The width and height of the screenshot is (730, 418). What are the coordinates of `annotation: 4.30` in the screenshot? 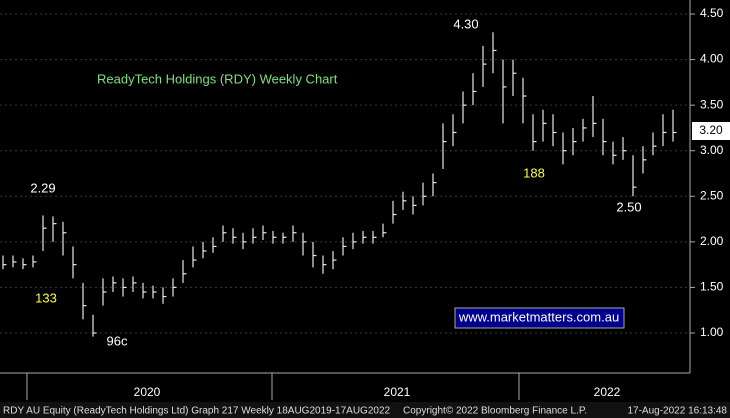 It's located at (465, 23).